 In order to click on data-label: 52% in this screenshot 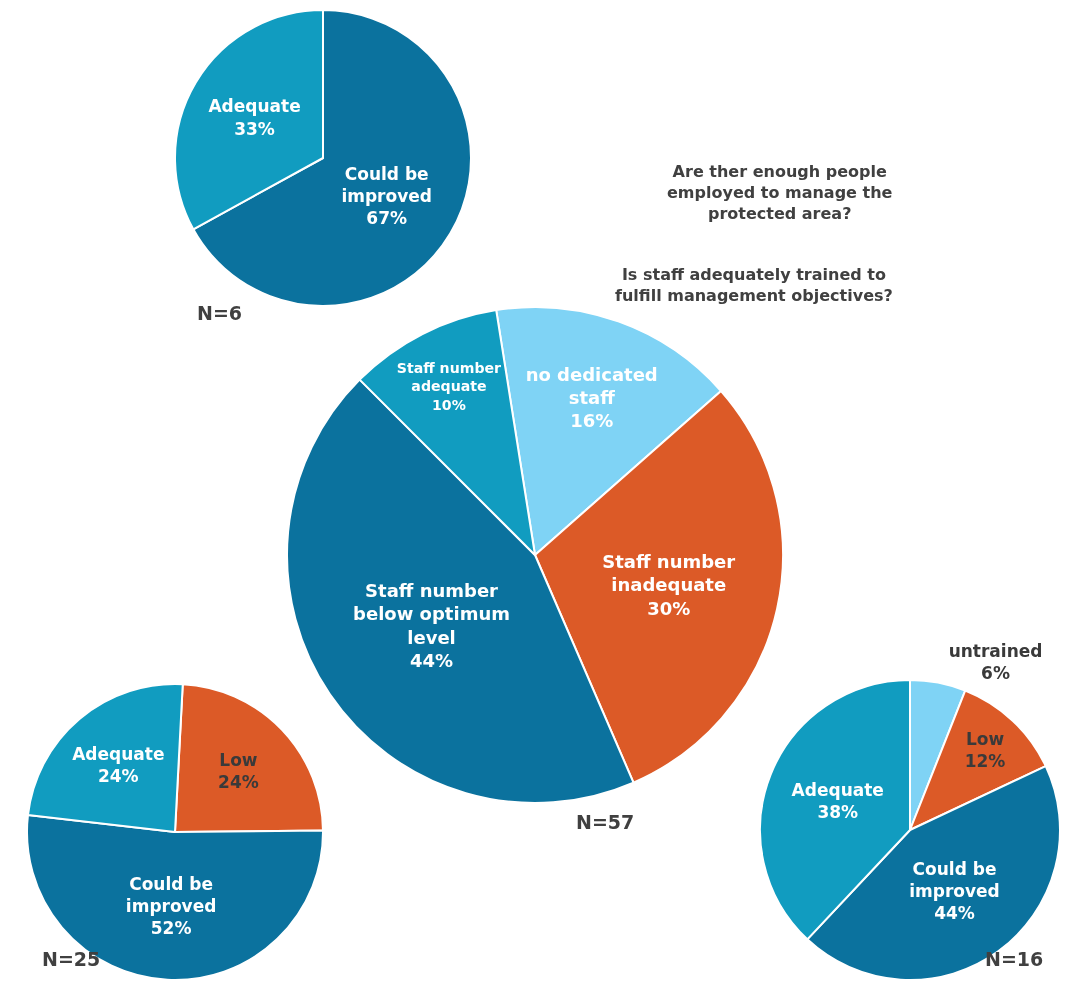, I will do `click(171, 928)`.